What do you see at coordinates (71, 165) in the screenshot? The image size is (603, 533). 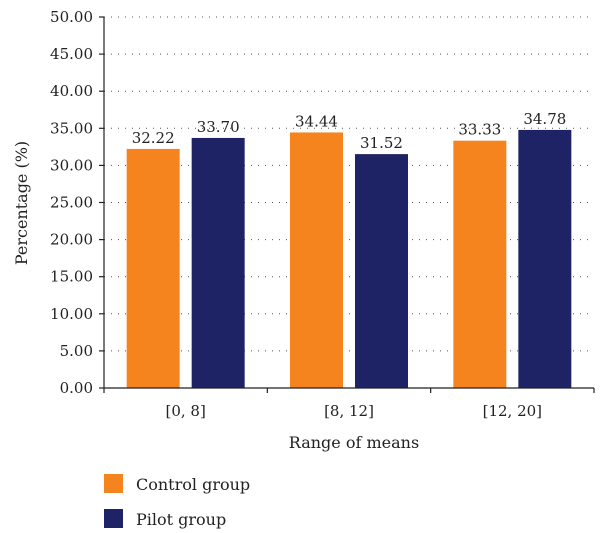 I see `y-tick-label: 30.00` at bounding box center [71, 165].